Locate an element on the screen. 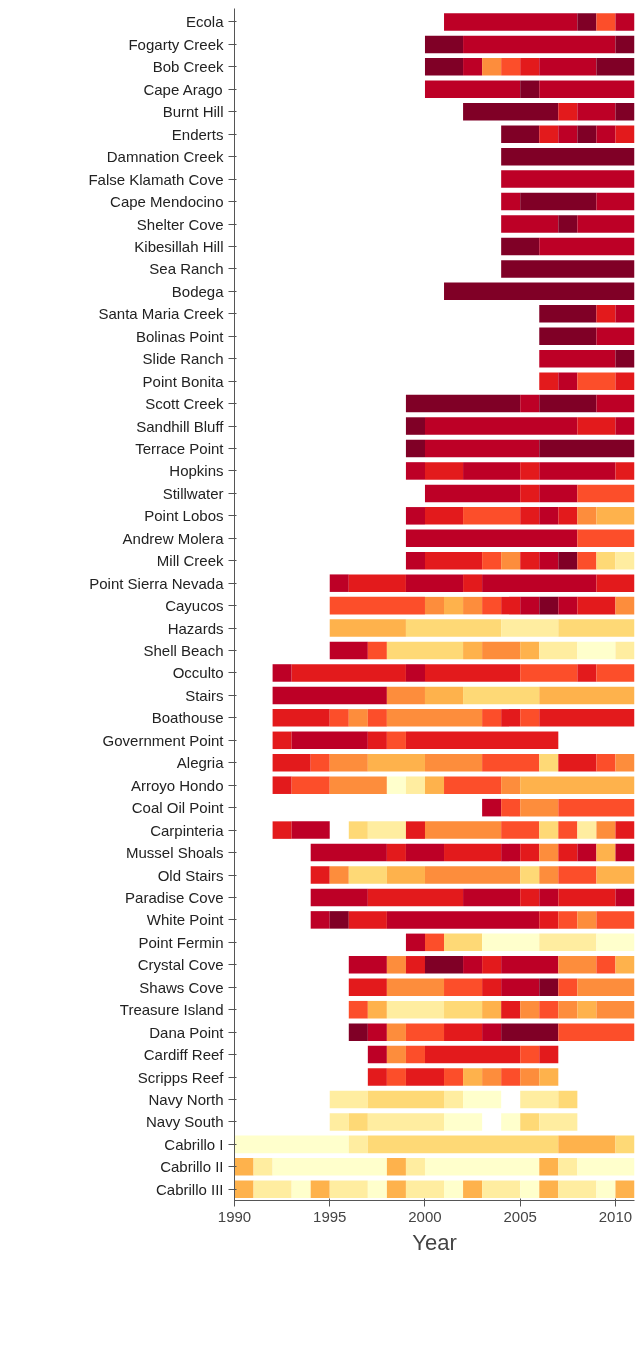  y-tick-label: Stillwater is located at coordinates (193, 493).